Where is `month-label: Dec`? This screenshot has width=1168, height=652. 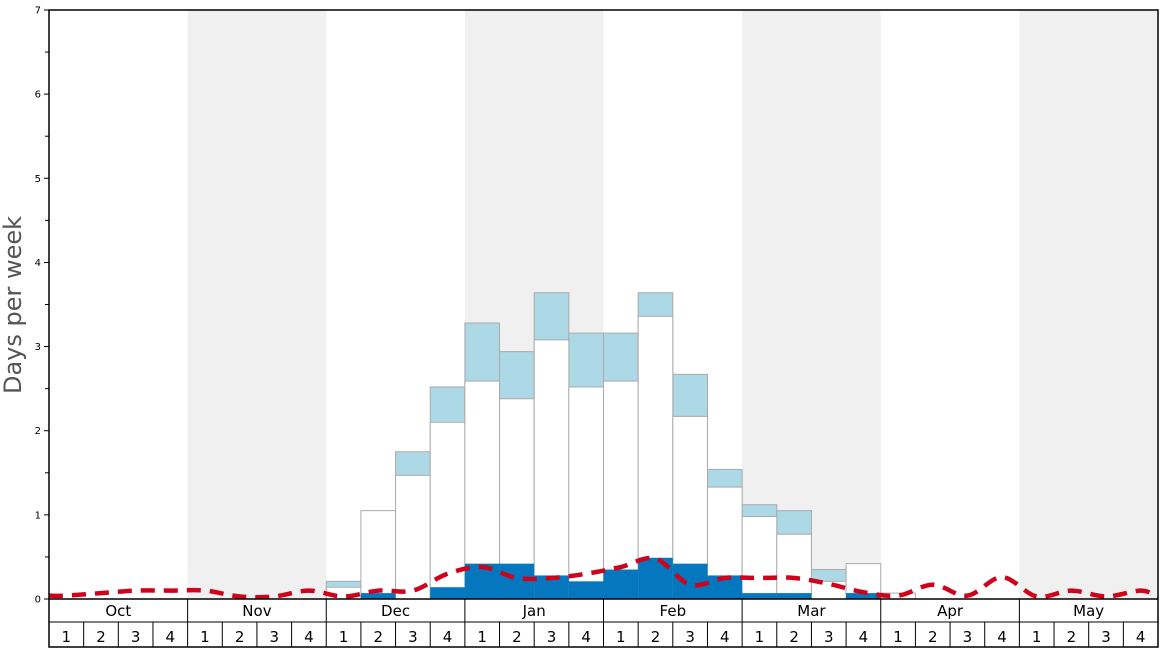
month-label: Dec is located at coordinates (395, 611).